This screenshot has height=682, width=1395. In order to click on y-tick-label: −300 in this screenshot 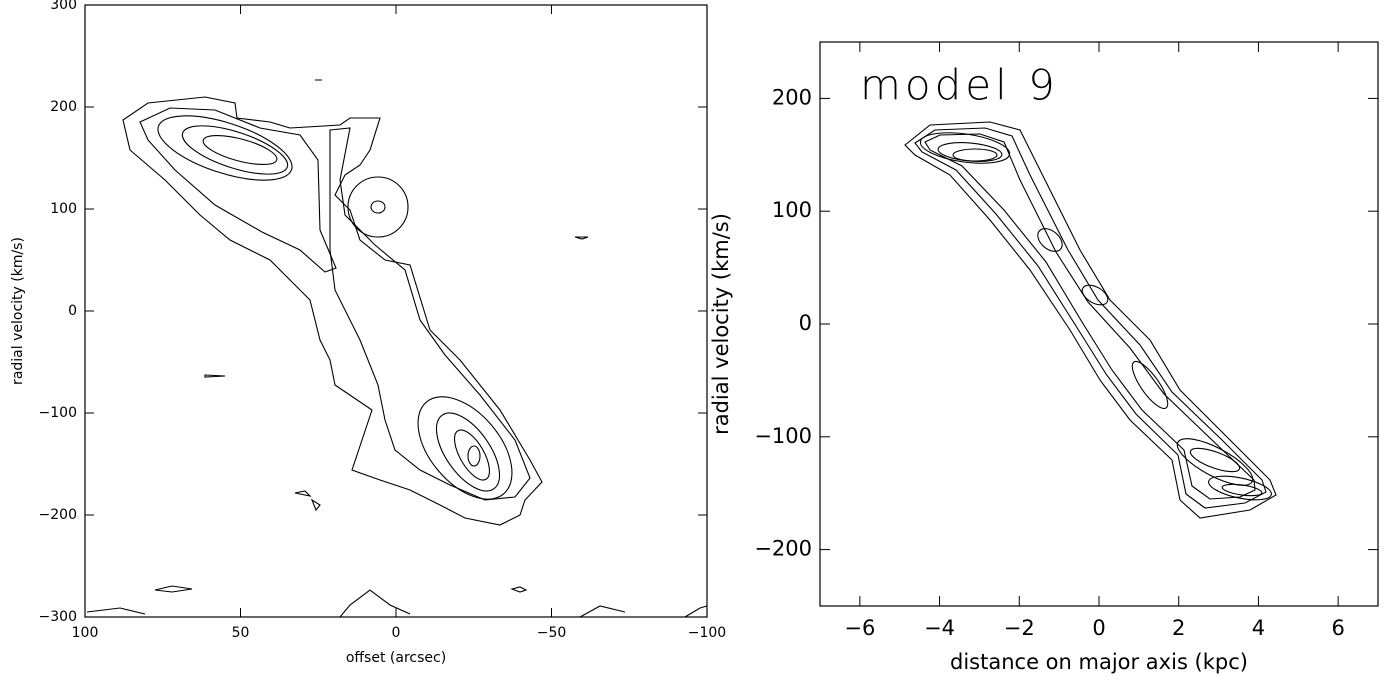, I will do `click(58, 617)`.